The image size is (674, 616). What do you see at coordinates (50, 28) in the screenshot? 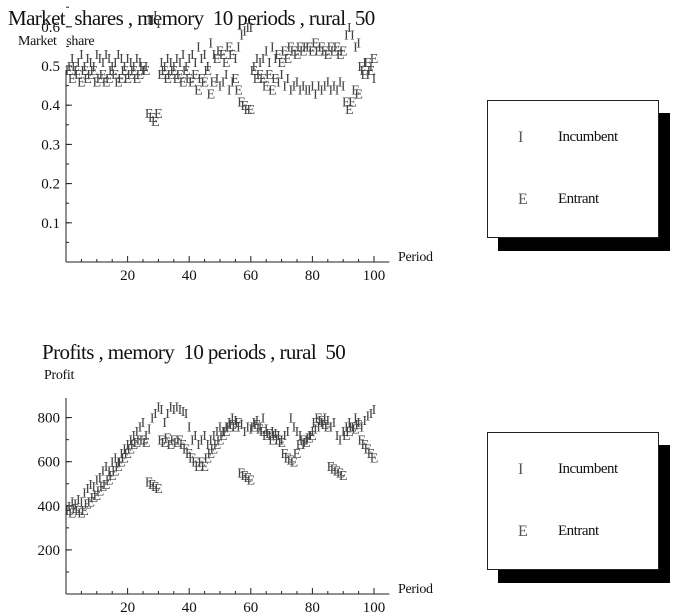
I see `y-tick-label: 0.6` at bounding box center [50, 28].